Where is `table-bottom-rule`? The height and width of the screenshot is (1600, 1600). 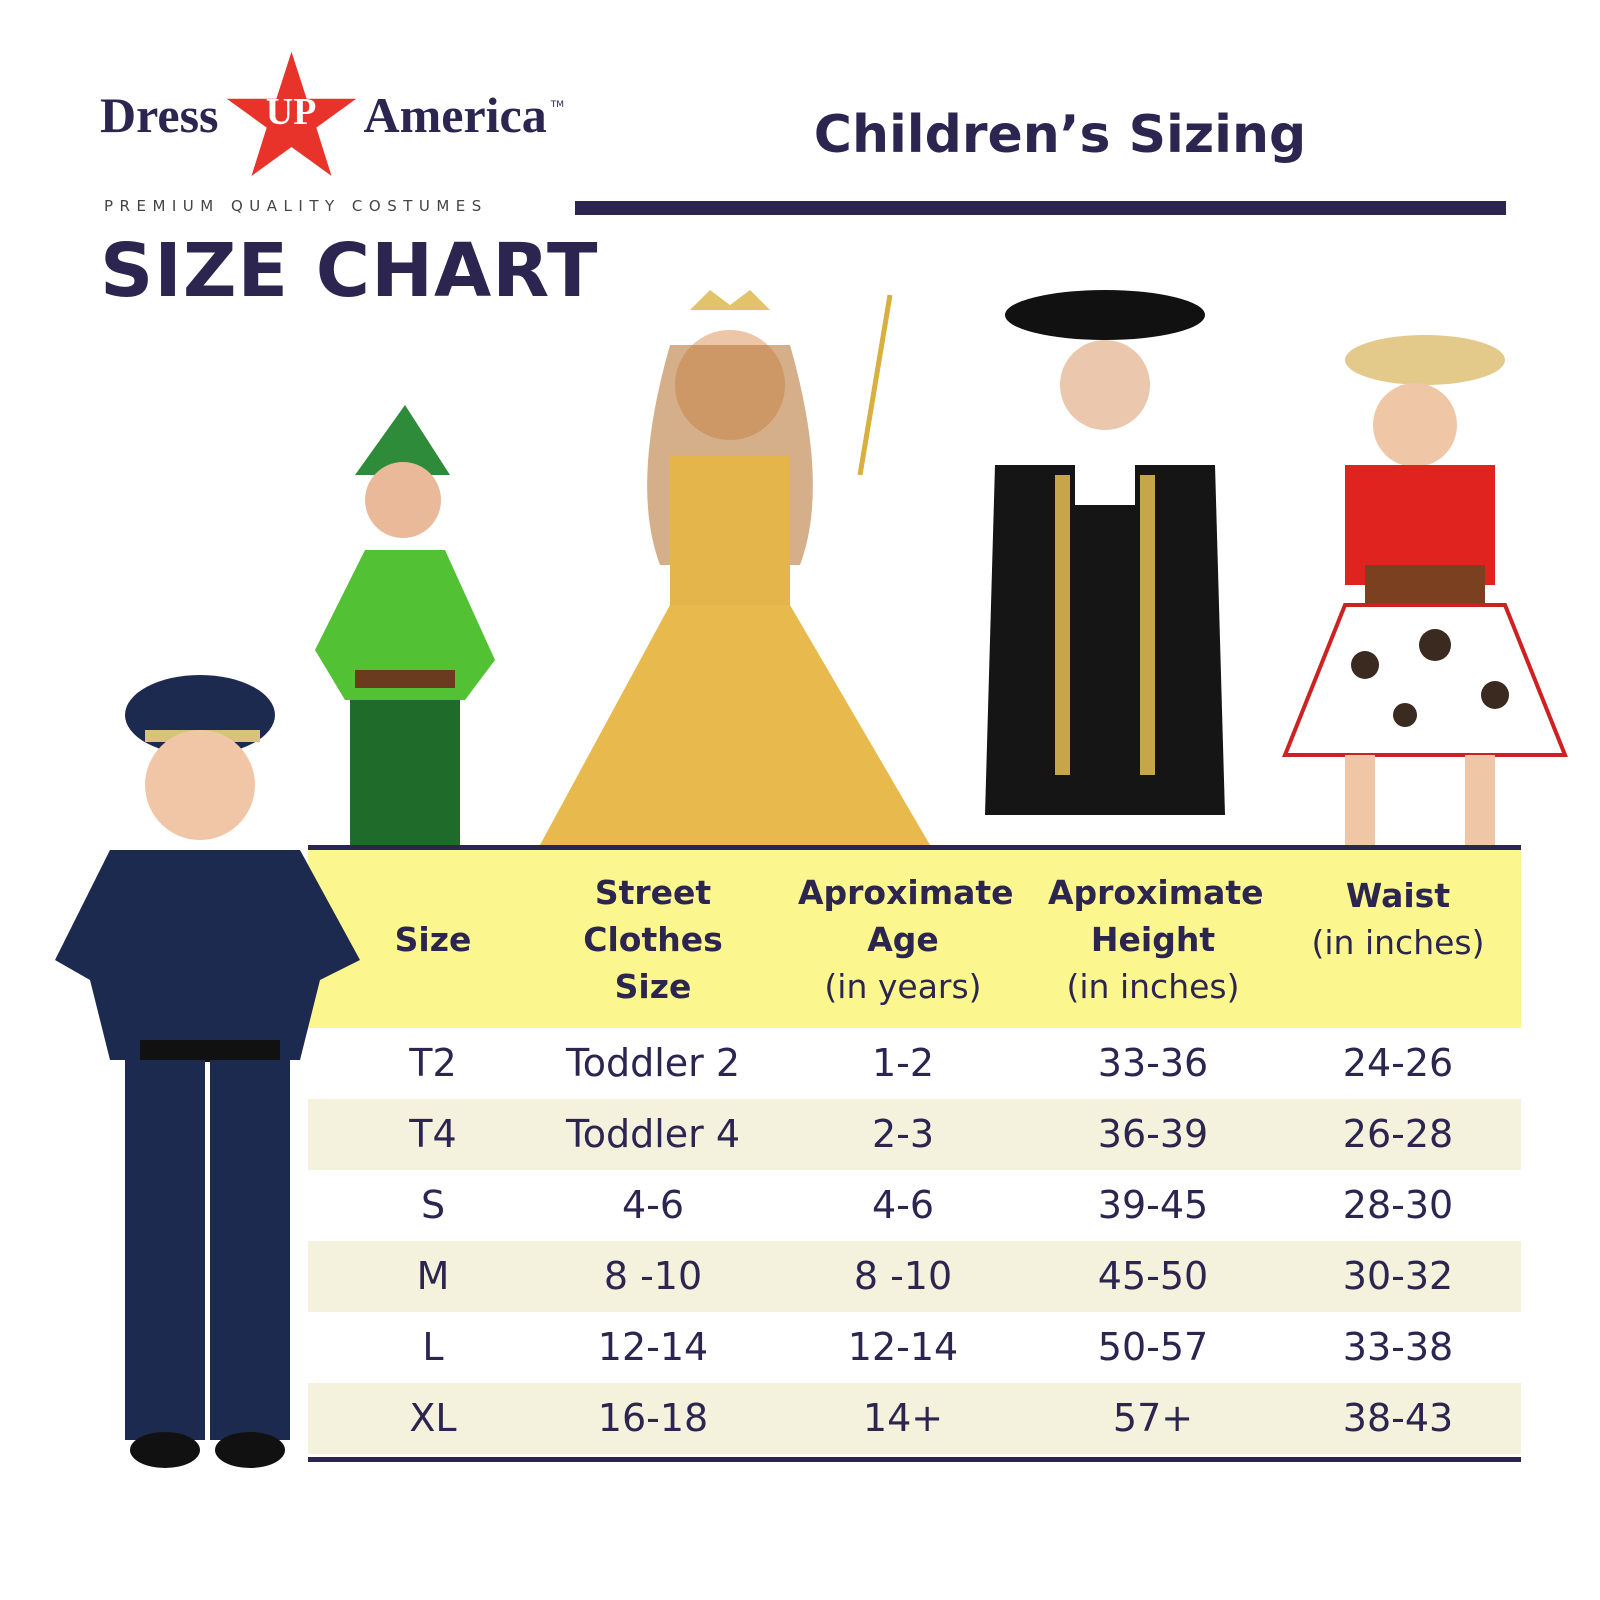 table-bottom-rule is located at coordinates (914, 1459).